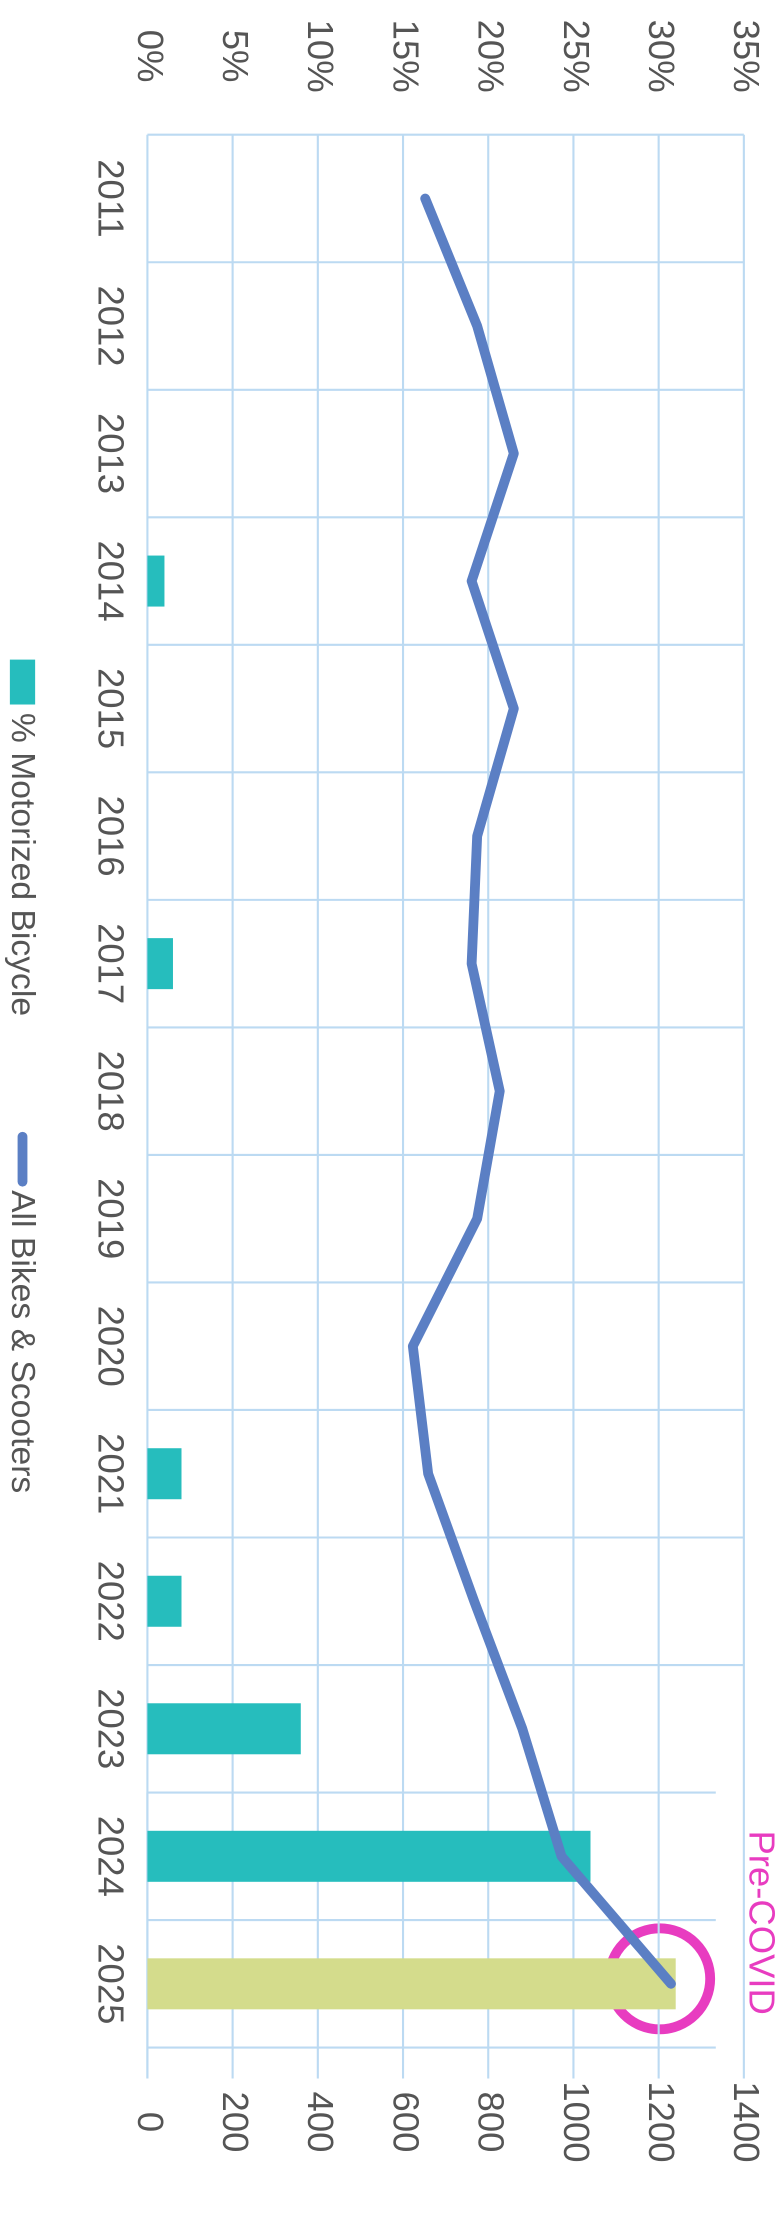 The height and width of the screenshot is (2216, 779). I want to click on x-tick-label: 2025, so click(110, 1983).